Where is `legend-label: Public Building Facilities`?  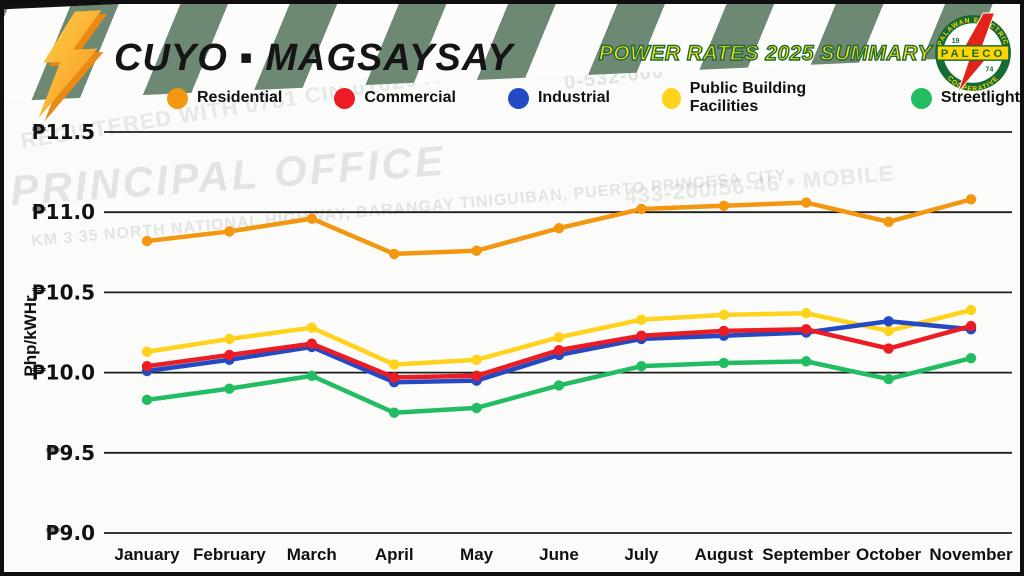 legend-label: Public Building Facilities is located at coordinates (748, 97).